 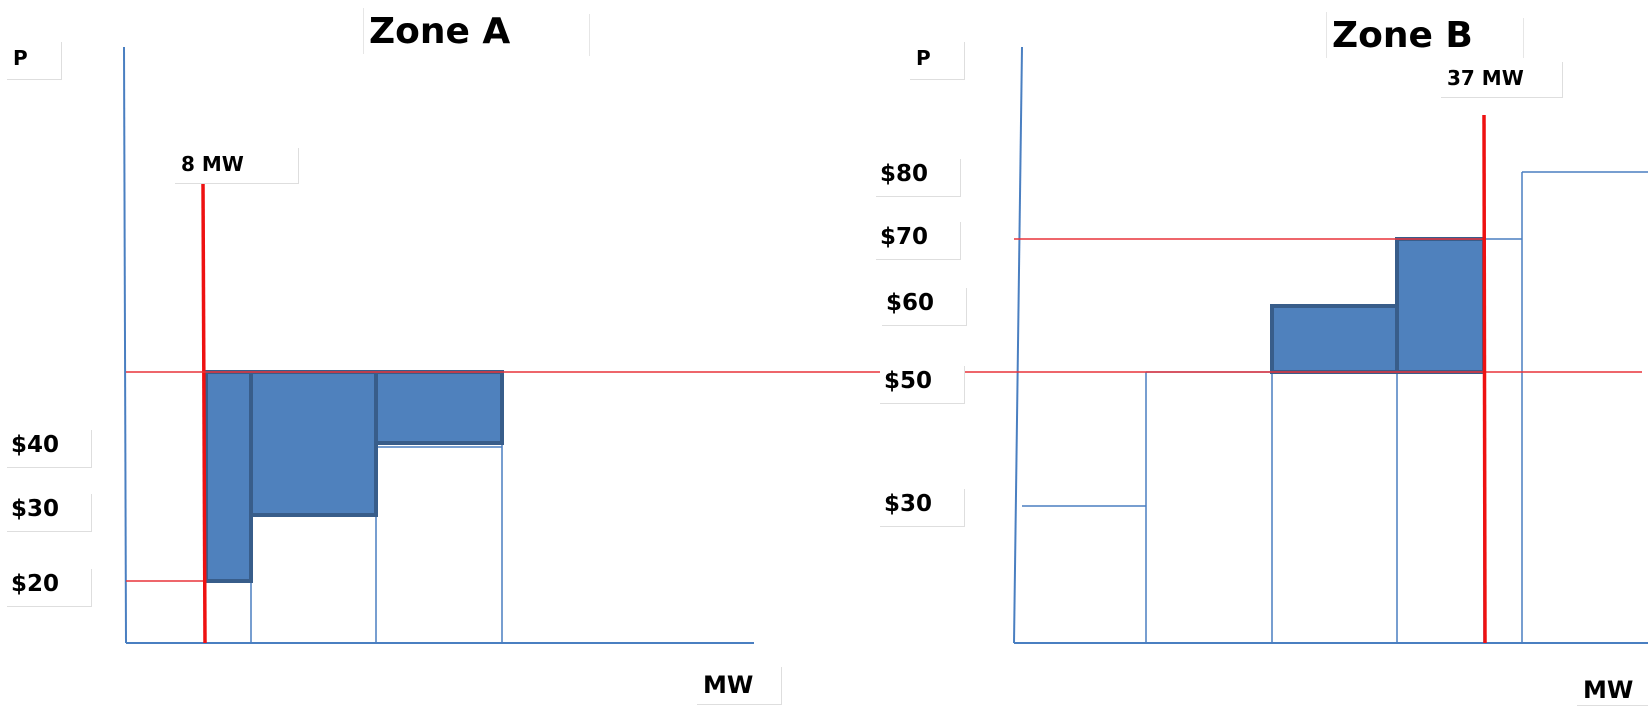 What do you see at coordinates (922, 508) in the screenshot?
I see `zone-b-price-label-30: $30` at bounding box center [922, 508].